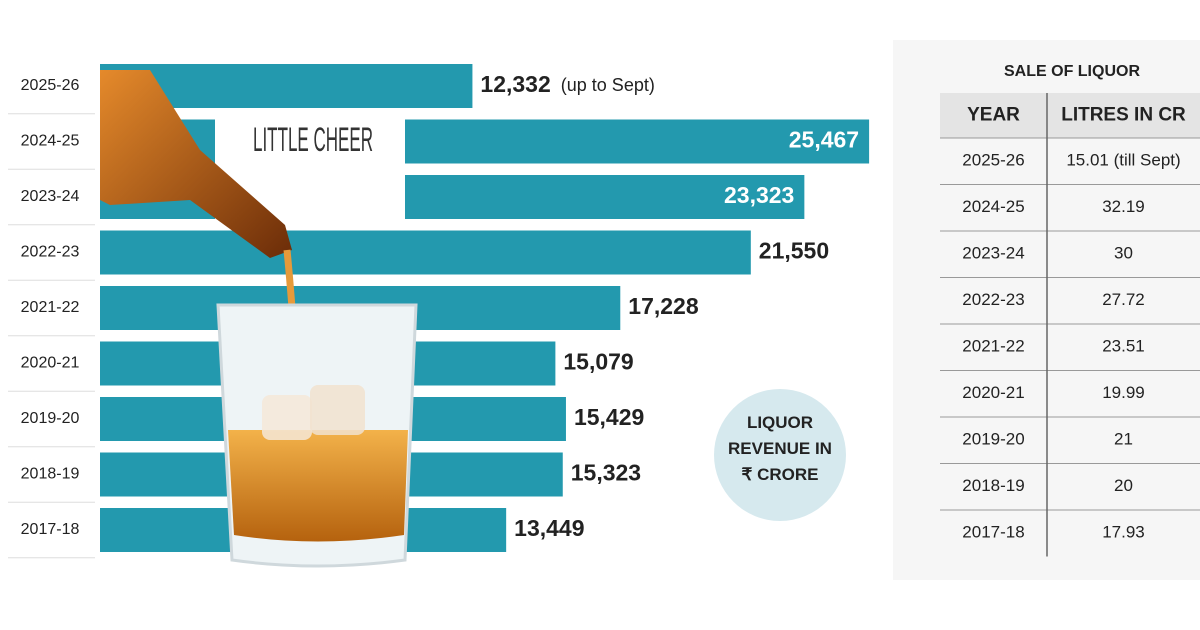 Image resolution: width=1200 pixels, height=630 pixels. I want to click on table-cell: 23.51, so click(1123, 346).